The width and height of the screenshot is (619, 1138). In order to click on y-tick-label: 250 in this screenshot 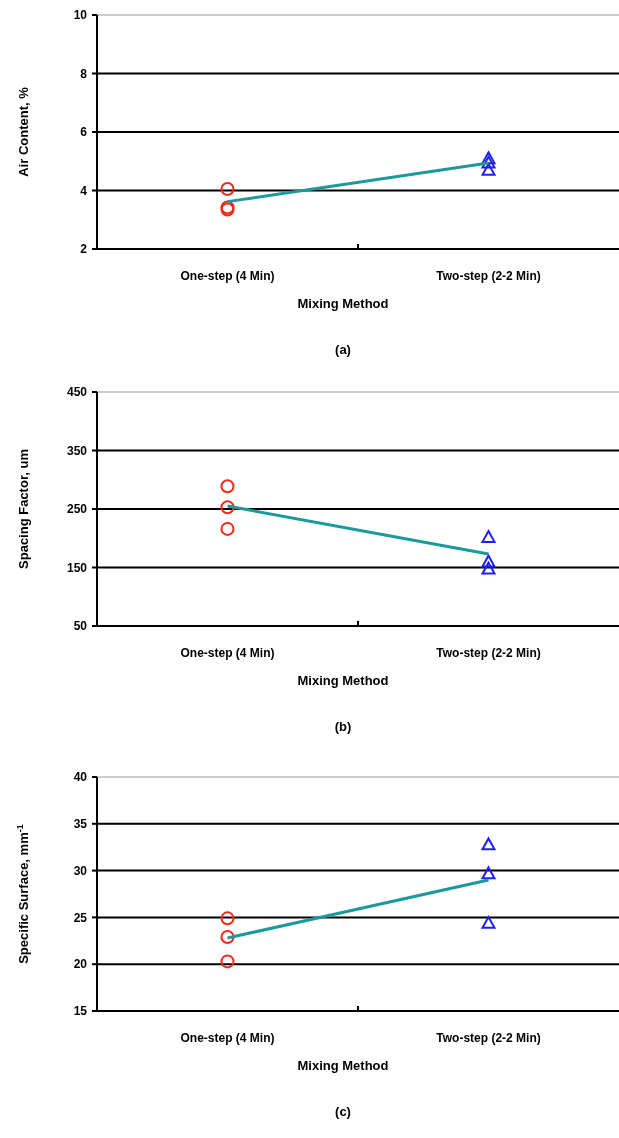, I will do `click(77, 509)`.